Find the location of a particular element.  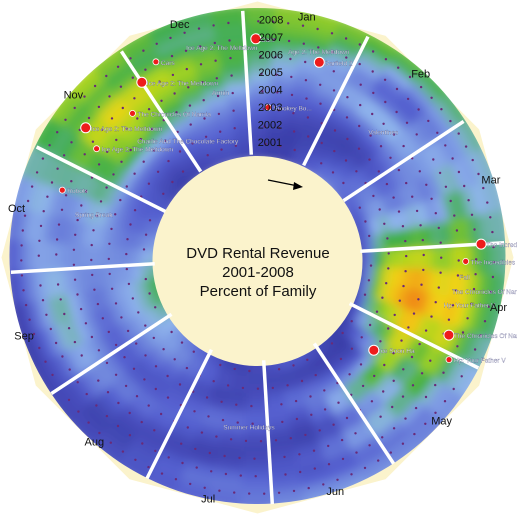

year-label: 2008 is located at coordinates (271, 20).